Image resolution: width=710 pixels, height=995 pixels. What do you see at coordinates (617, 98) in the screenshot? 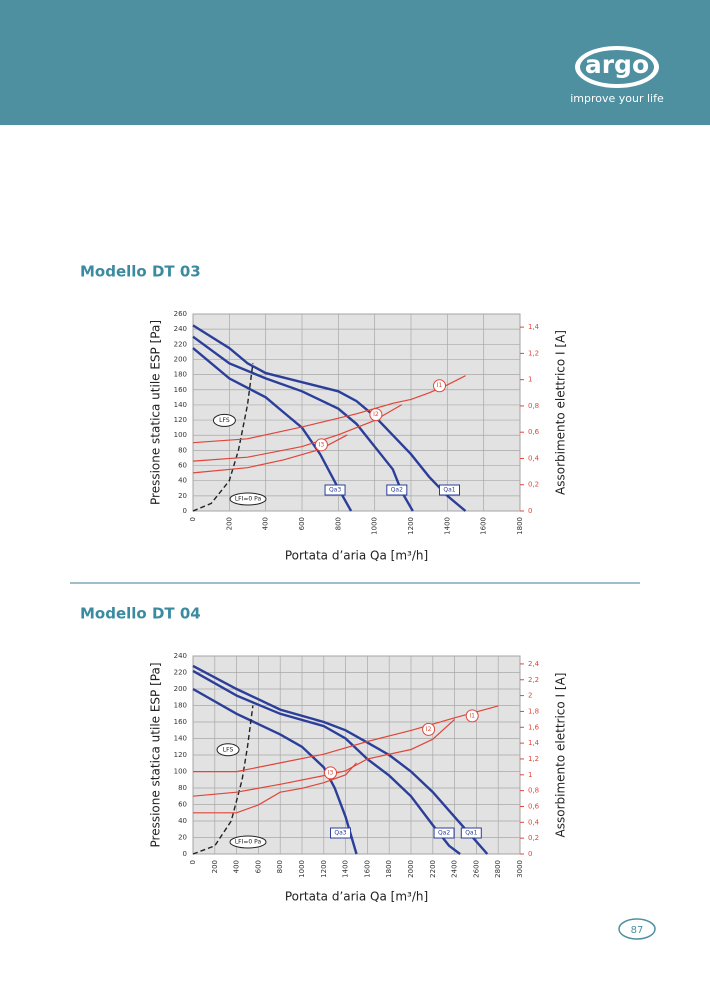
I see `tagline: improve your life` at bounding box center [617, 98].